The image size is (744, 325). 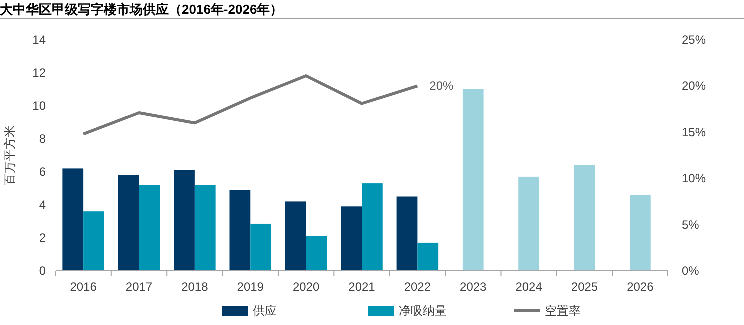 I want to click on x-tick-label: 2016, so click(x=84, y=287).